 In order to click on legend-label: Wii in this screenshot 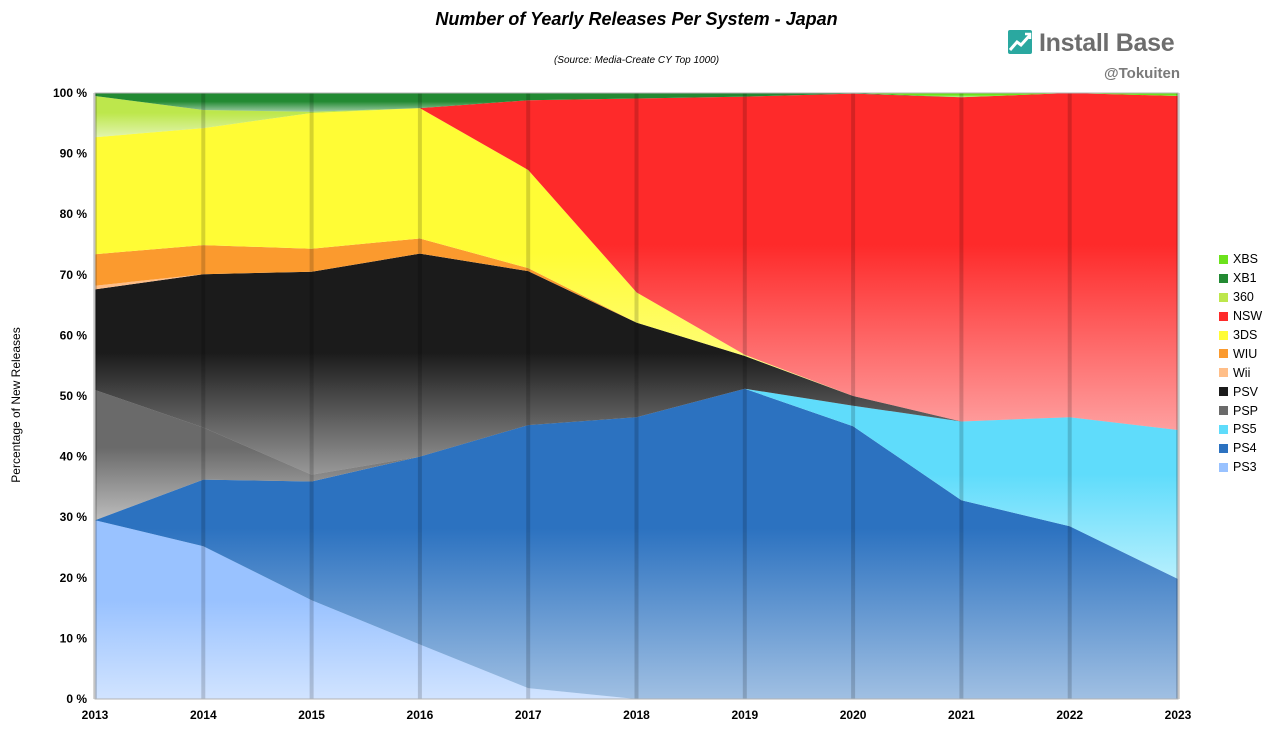, I will do `click(1242, 372)`.